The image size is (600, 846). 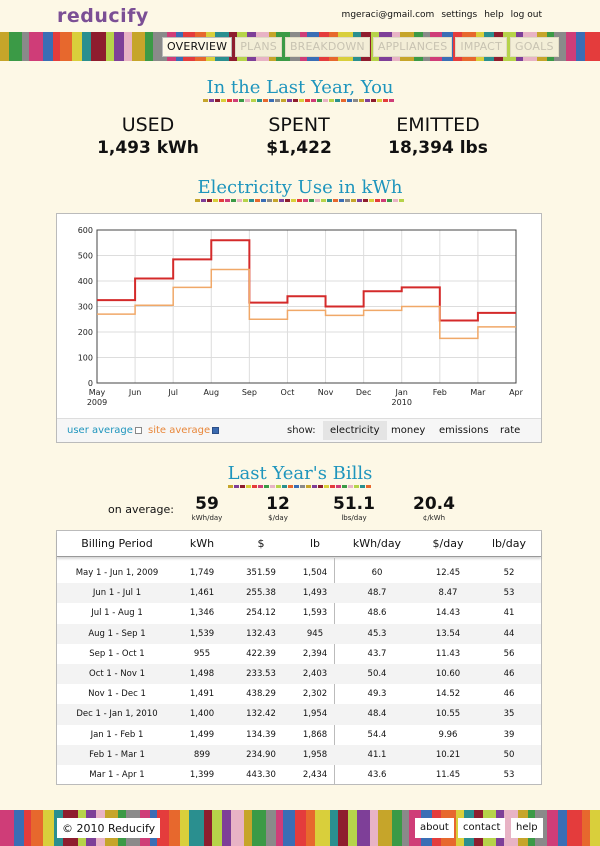 I want to click on copyright: © 2010 Reducify, so click(x=109, y=828).